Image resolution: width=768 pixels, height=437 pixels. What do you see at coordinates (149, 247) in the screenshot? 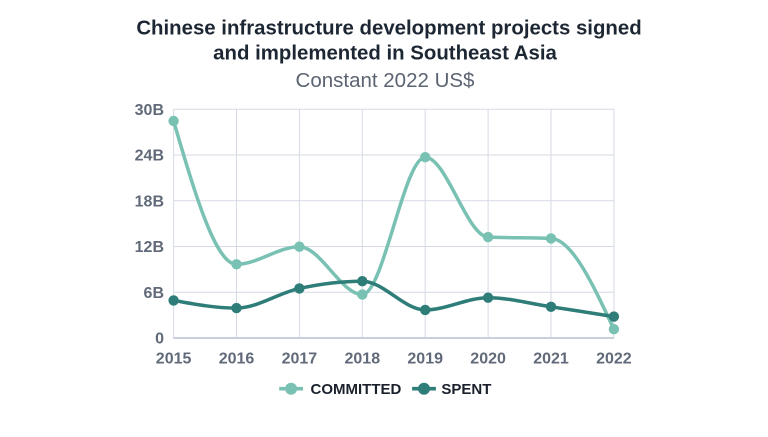
I see `svg-text: 12B` at bounding box center [149, 247].